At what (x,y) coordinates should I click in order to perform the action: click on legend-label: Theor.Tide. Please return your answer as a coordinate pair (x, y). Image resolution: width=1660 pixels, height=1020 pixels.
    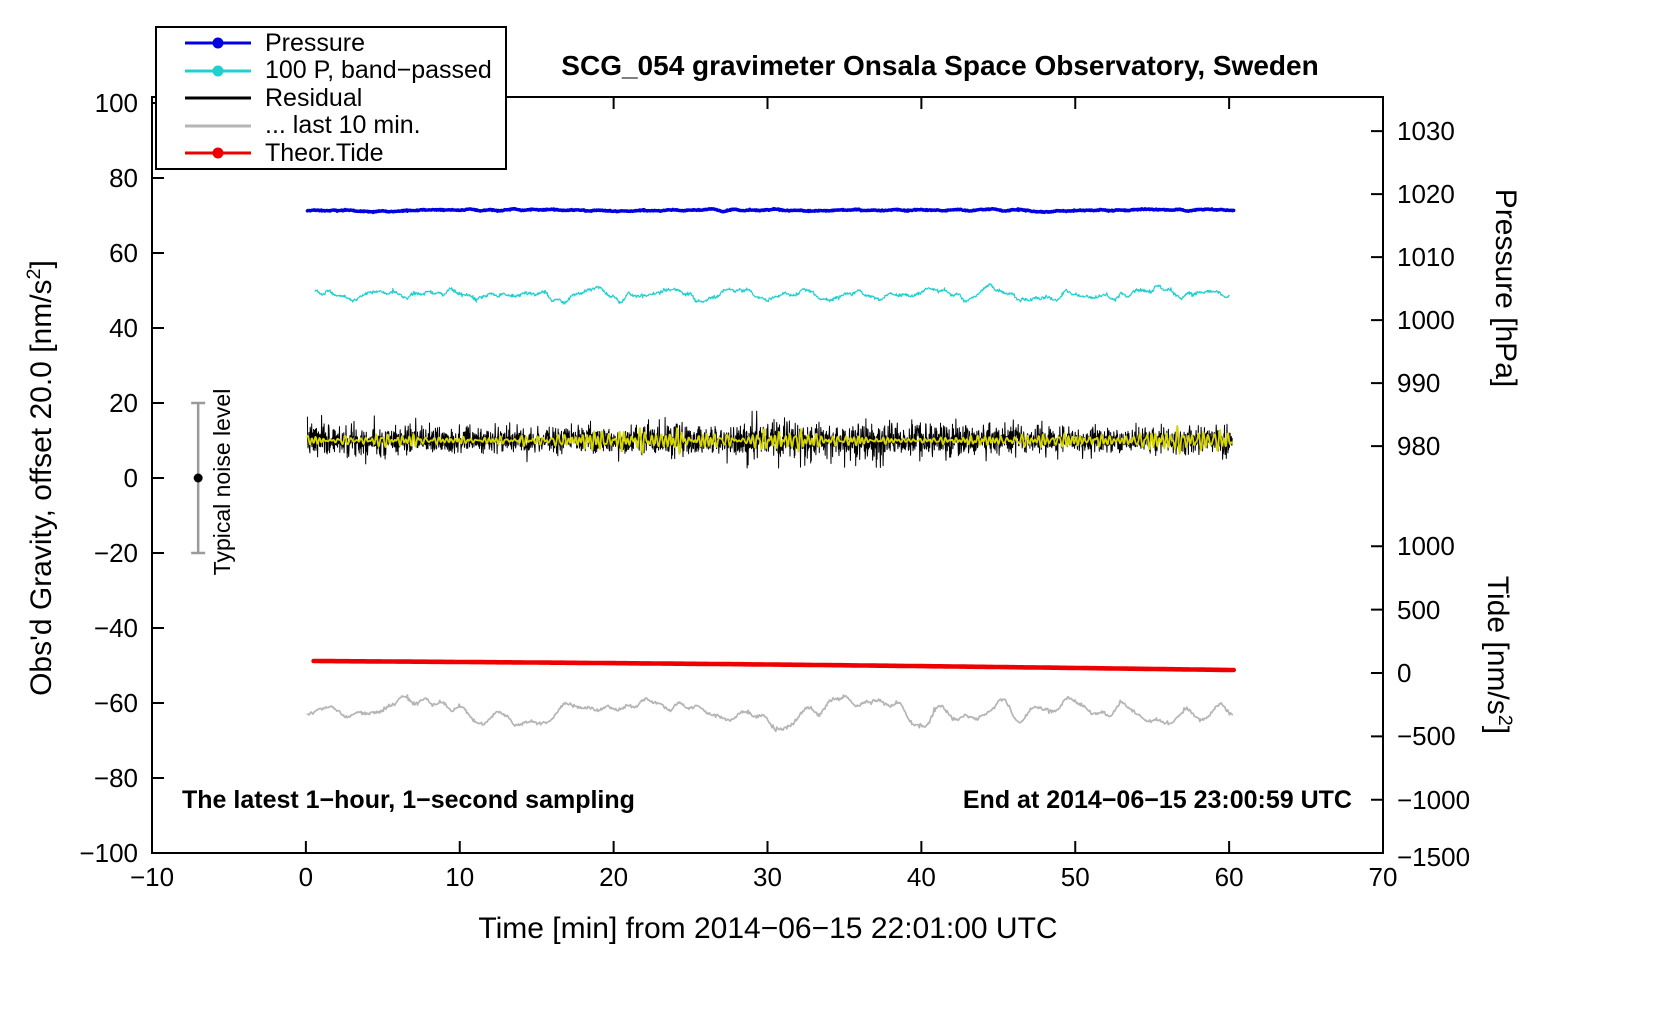
    Looking at the image, I should click on (324, 152).